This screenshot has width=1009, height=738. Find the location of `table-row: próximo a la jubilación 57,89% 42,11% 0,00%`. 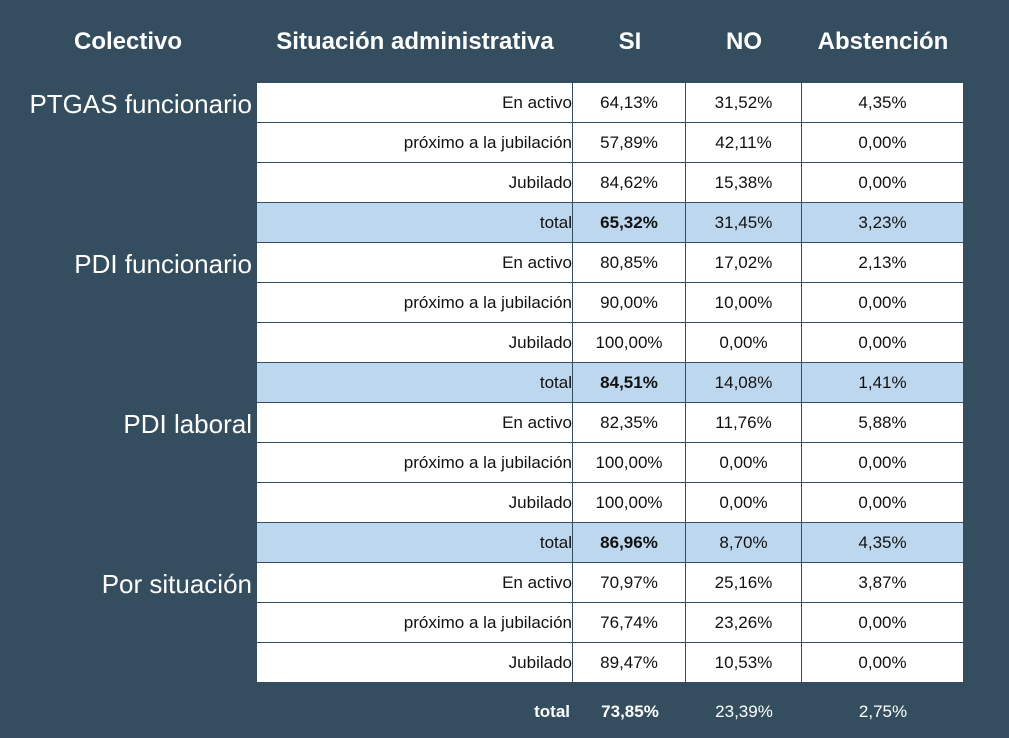

table-row: próximo a la jubilación 57,89% 42,11% 0,00% is located at coordinates (610, 142).